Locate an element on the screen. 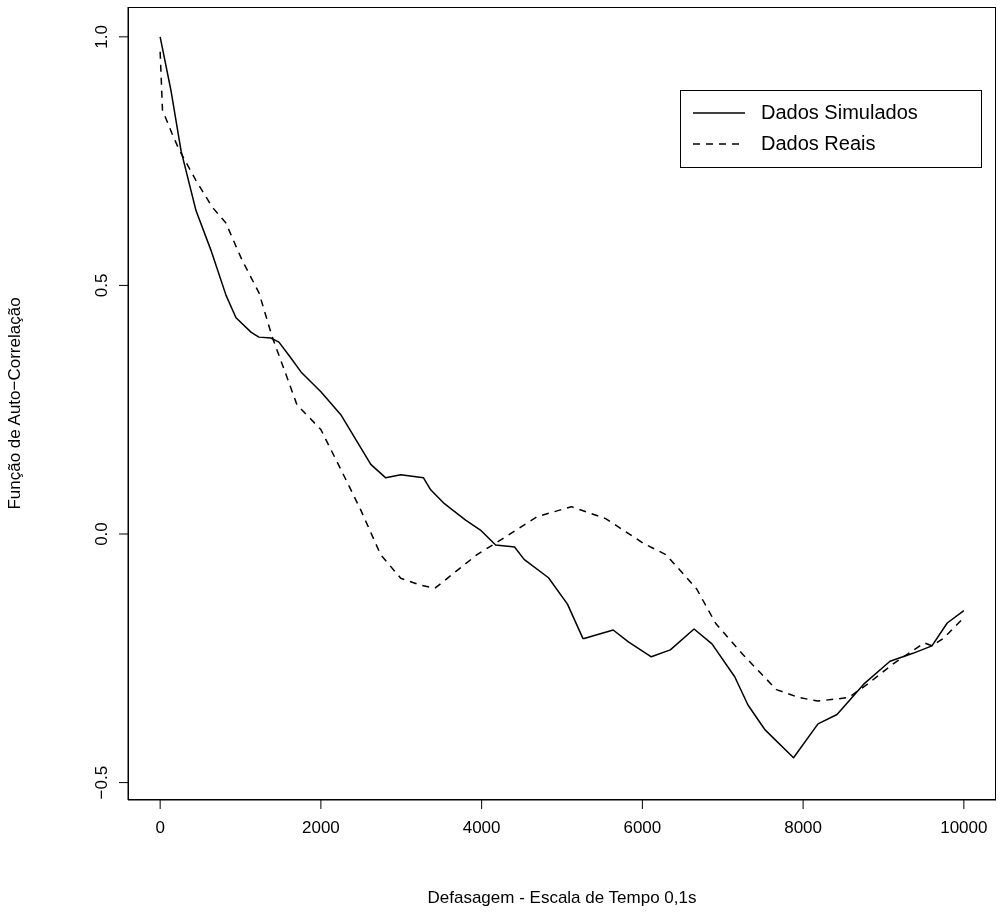 The height and width of the screenshot is (913, 1001). x-axis-title: Defasagem - Escala de Tempo 0,1s is located at coordinates (562, 897).